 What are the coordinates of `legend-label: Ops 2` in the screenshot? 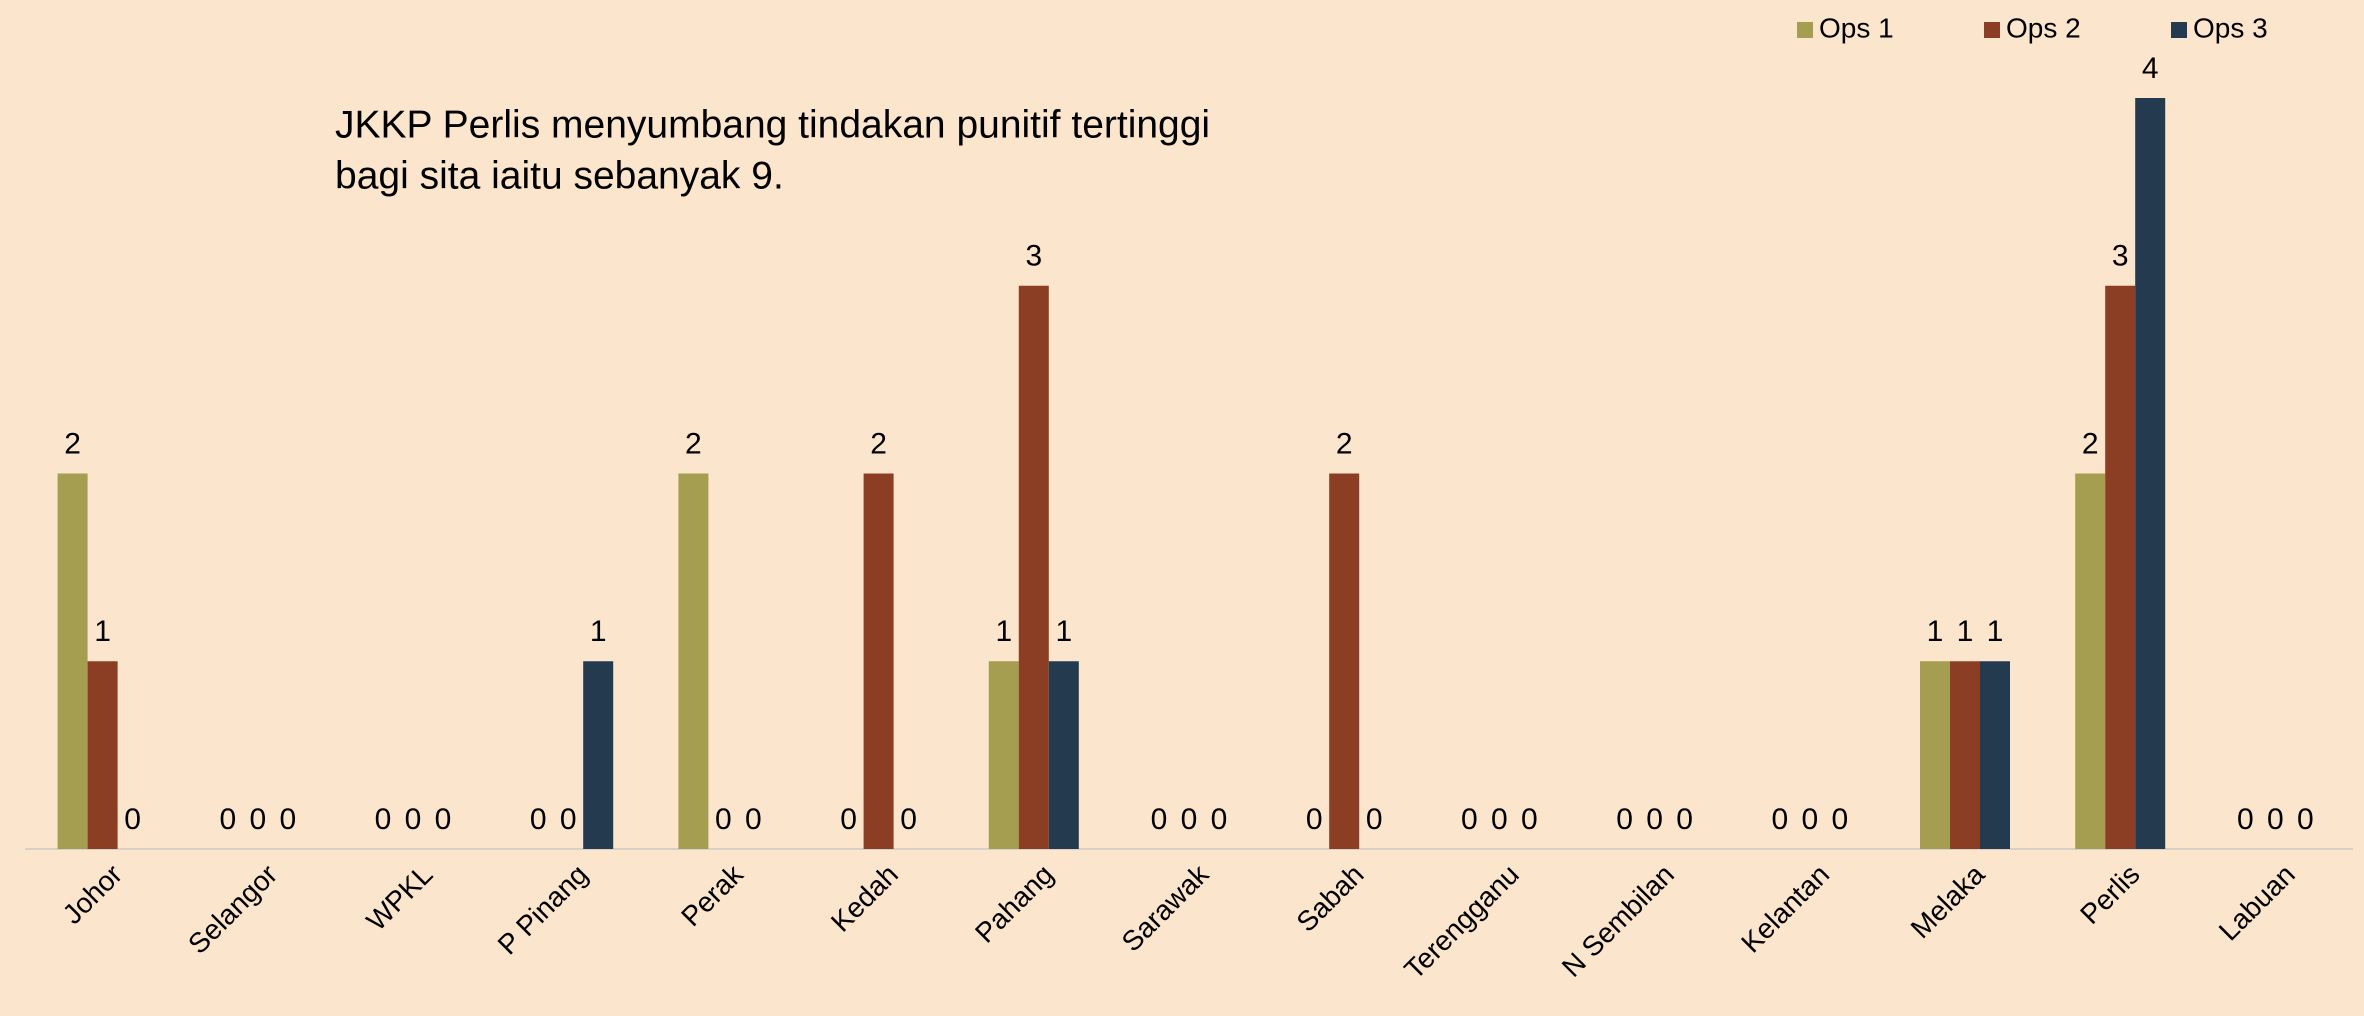 It's located at (2043, 27).